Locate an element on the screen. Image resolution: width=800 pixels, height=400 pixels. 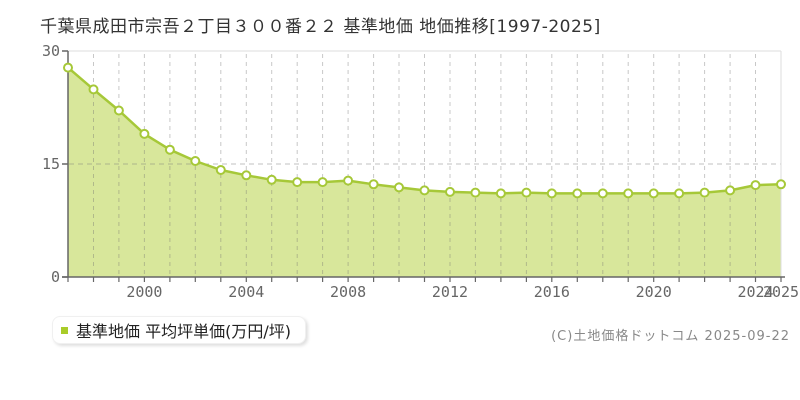
x-tick-label: 2016 is located at coordinates (551, 292).